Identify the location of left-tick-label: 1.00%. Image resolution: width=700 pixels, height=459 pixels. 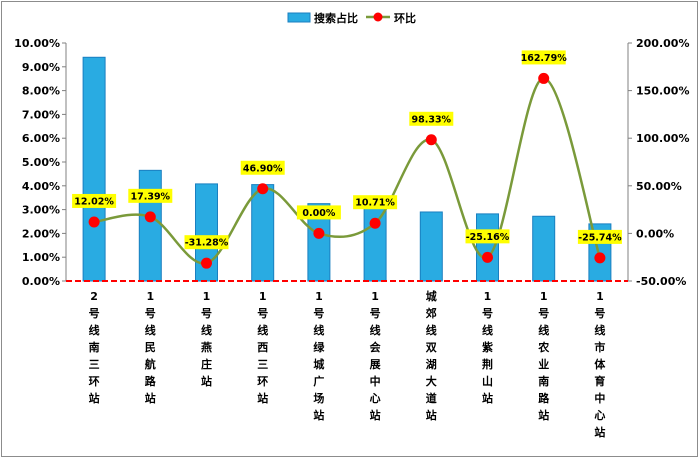
(41, 257).